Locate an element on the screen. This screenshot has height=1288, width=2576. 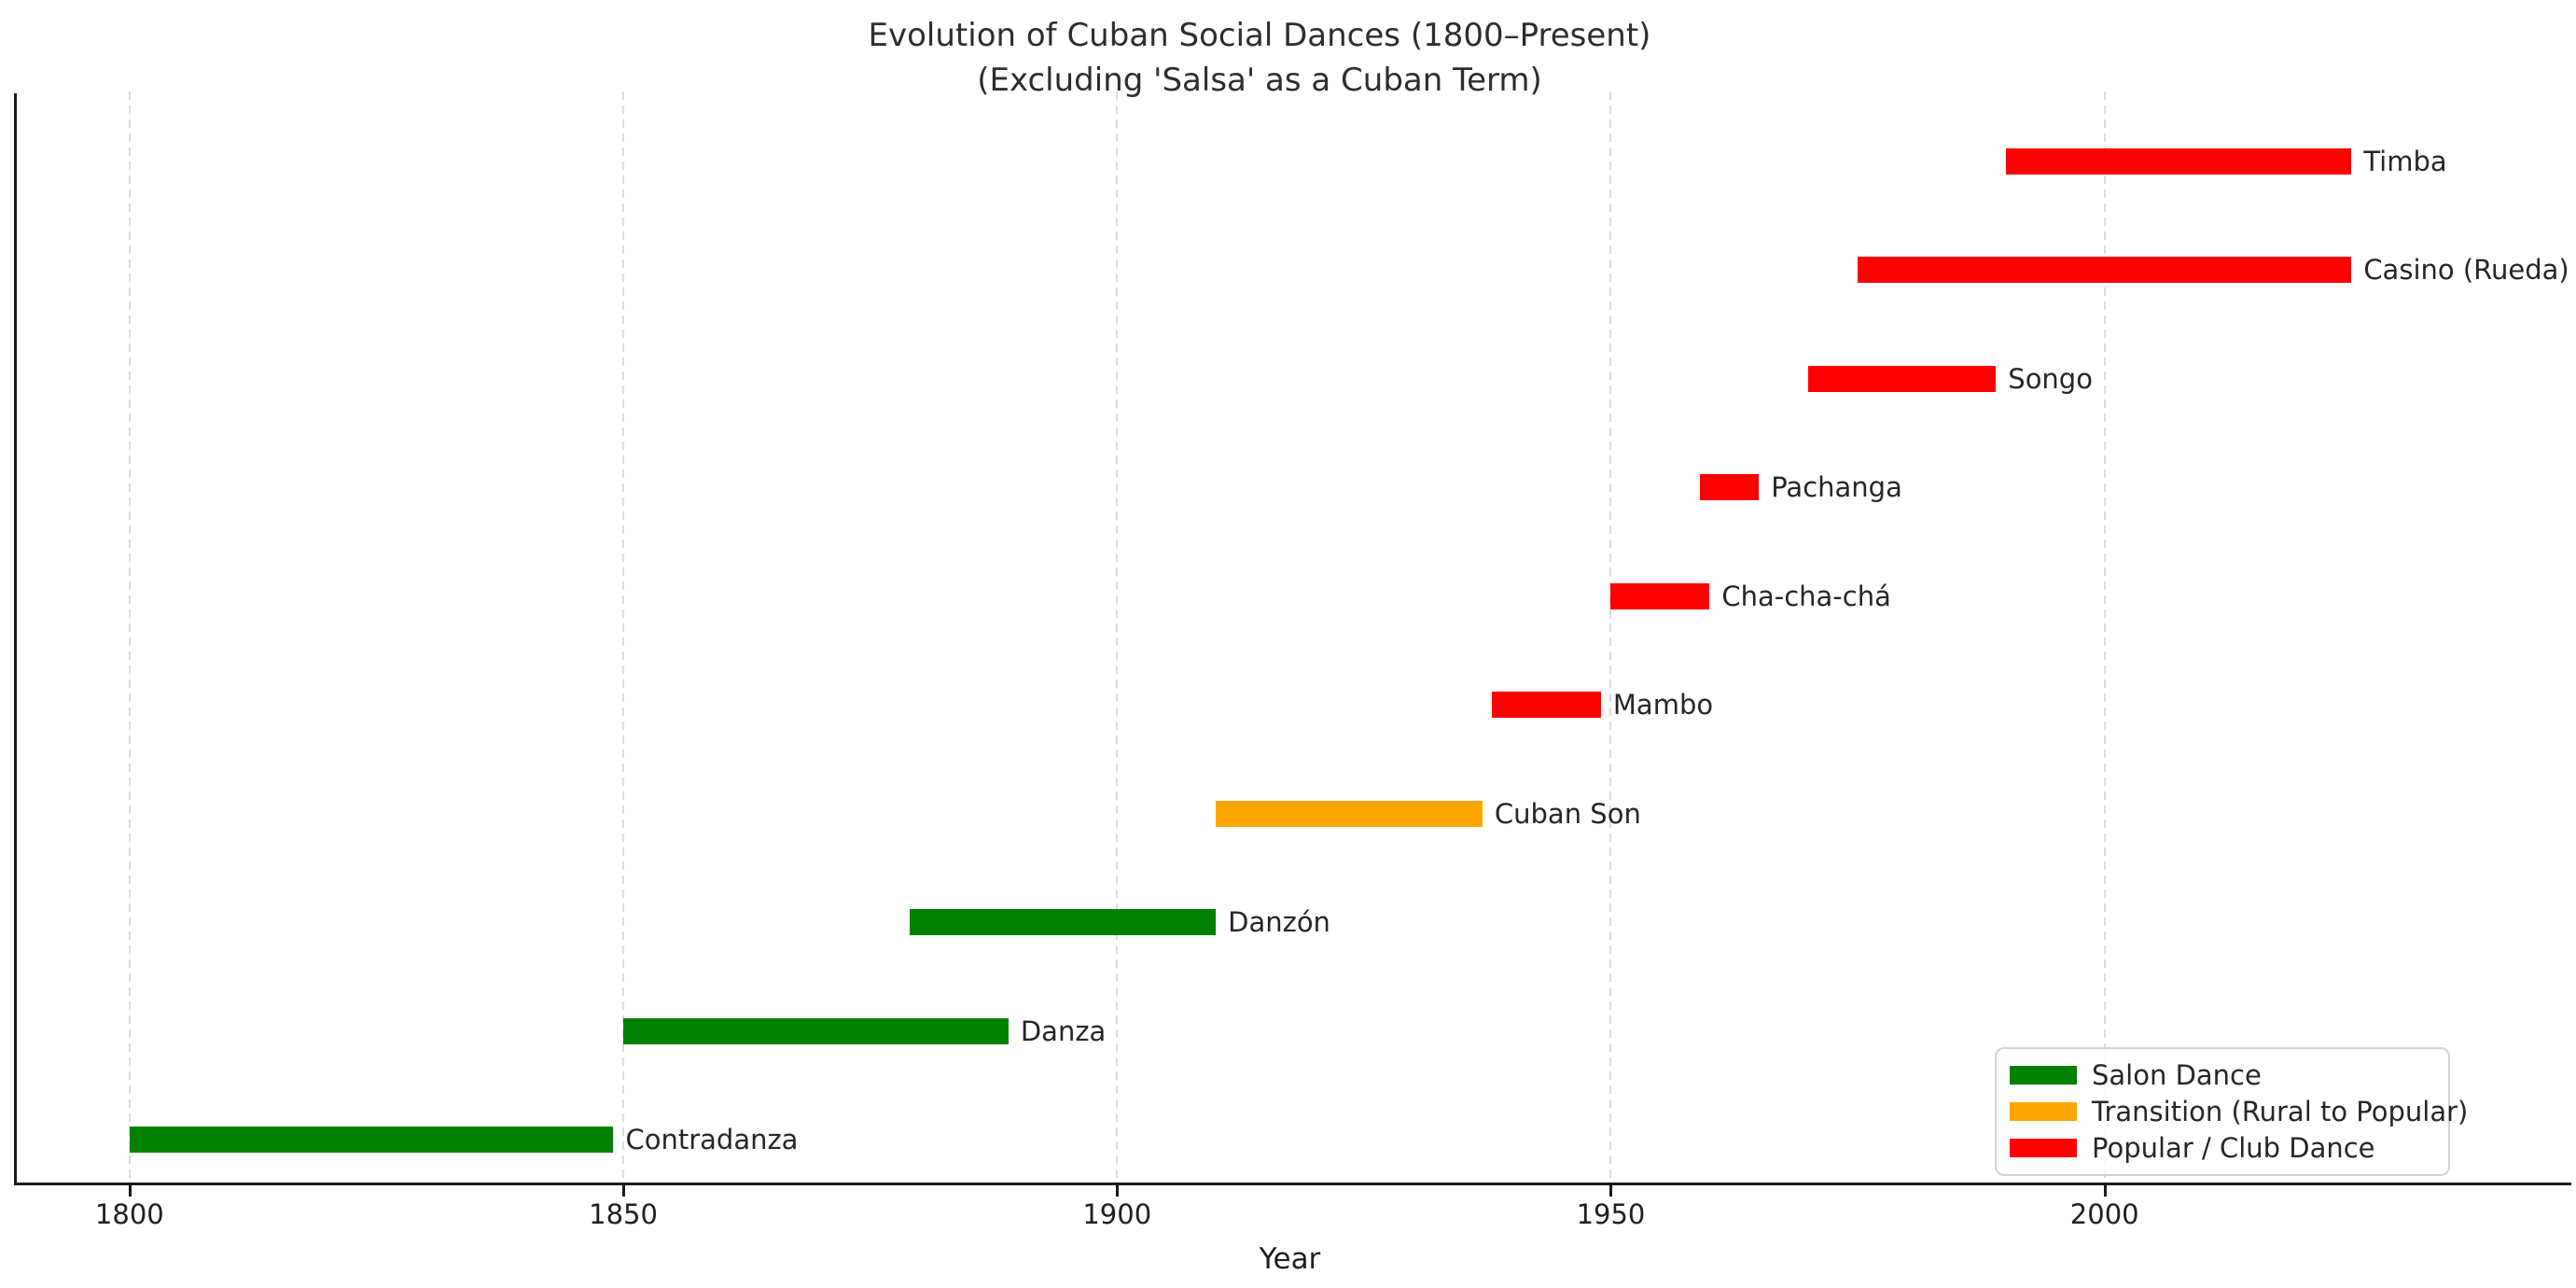
bar-label: Danzón is located at coordinates (1279, 922).